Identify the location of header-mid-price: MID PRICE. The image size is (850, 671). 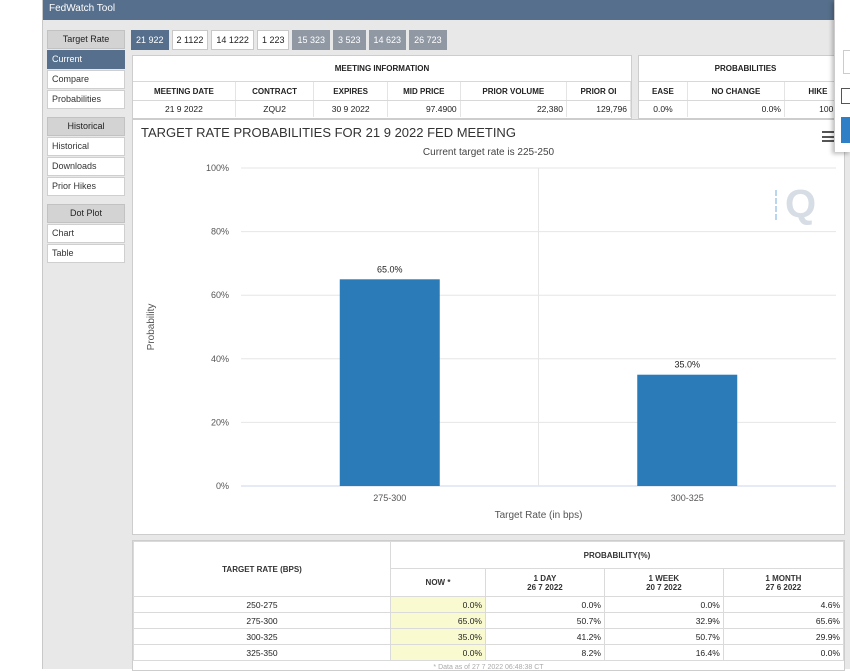
(424, 91).